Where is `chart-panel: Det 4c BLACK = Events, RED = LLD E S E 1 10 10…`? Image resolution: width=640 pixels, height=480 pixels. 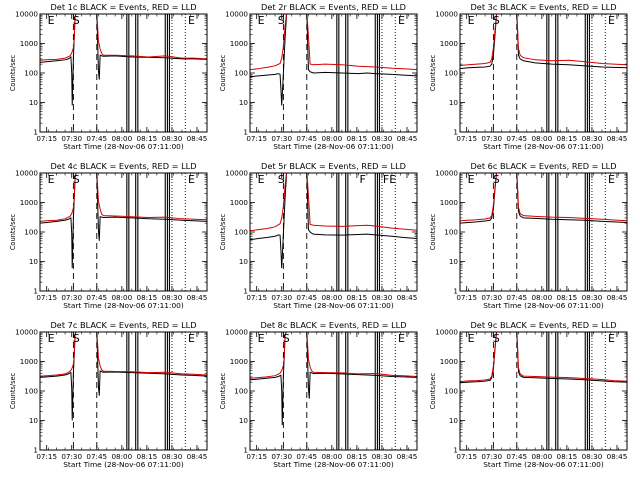 chart-panel: Det 4c BLACK = Events, RED = LLD E S E 1 10 10… is located at coordinates (108, 235).